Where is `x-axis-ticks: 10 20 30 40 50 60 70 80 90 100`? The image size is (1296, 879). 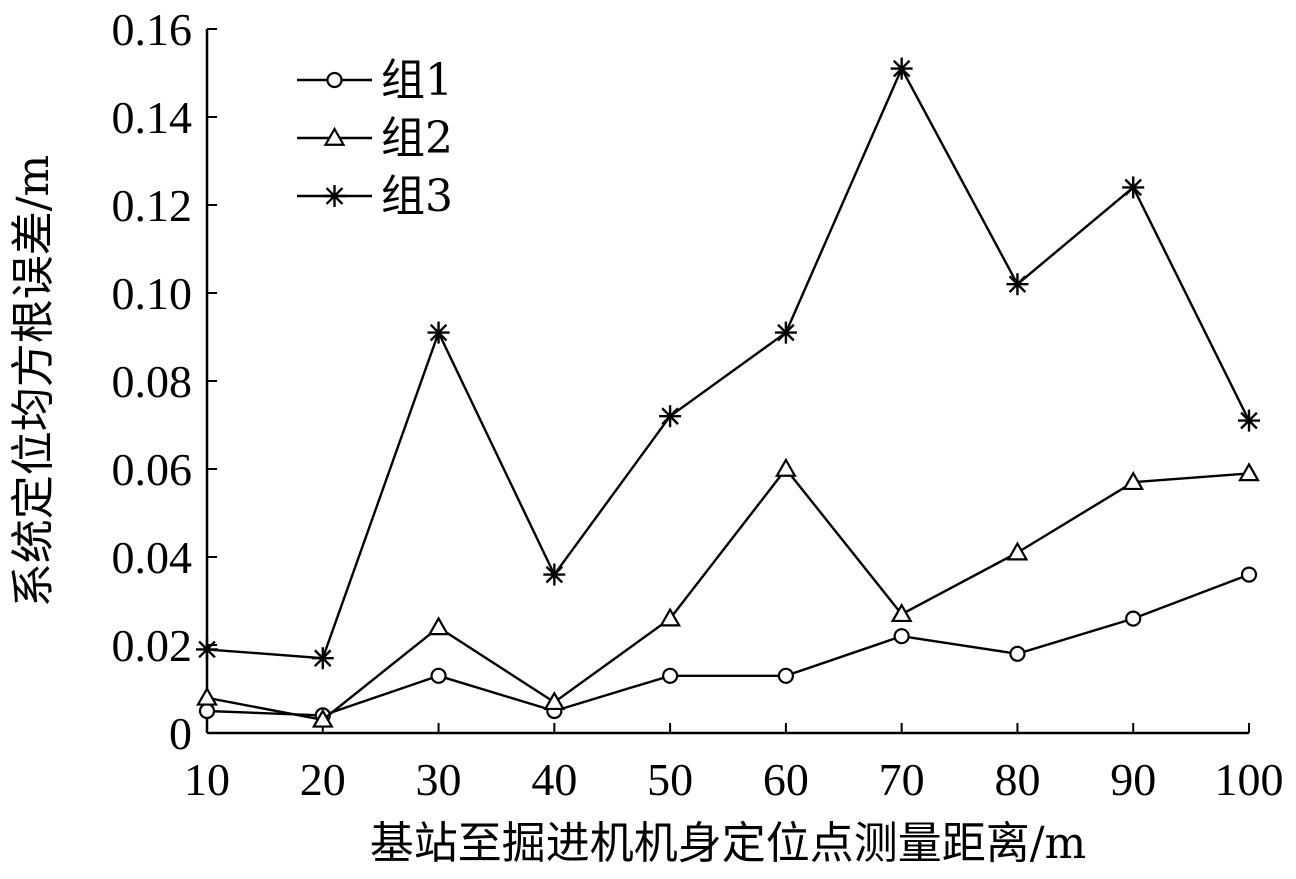 x-axis-ticks: 10 20 30 40 50 60 70 80 90 100 is located at coordinates (734, 764).